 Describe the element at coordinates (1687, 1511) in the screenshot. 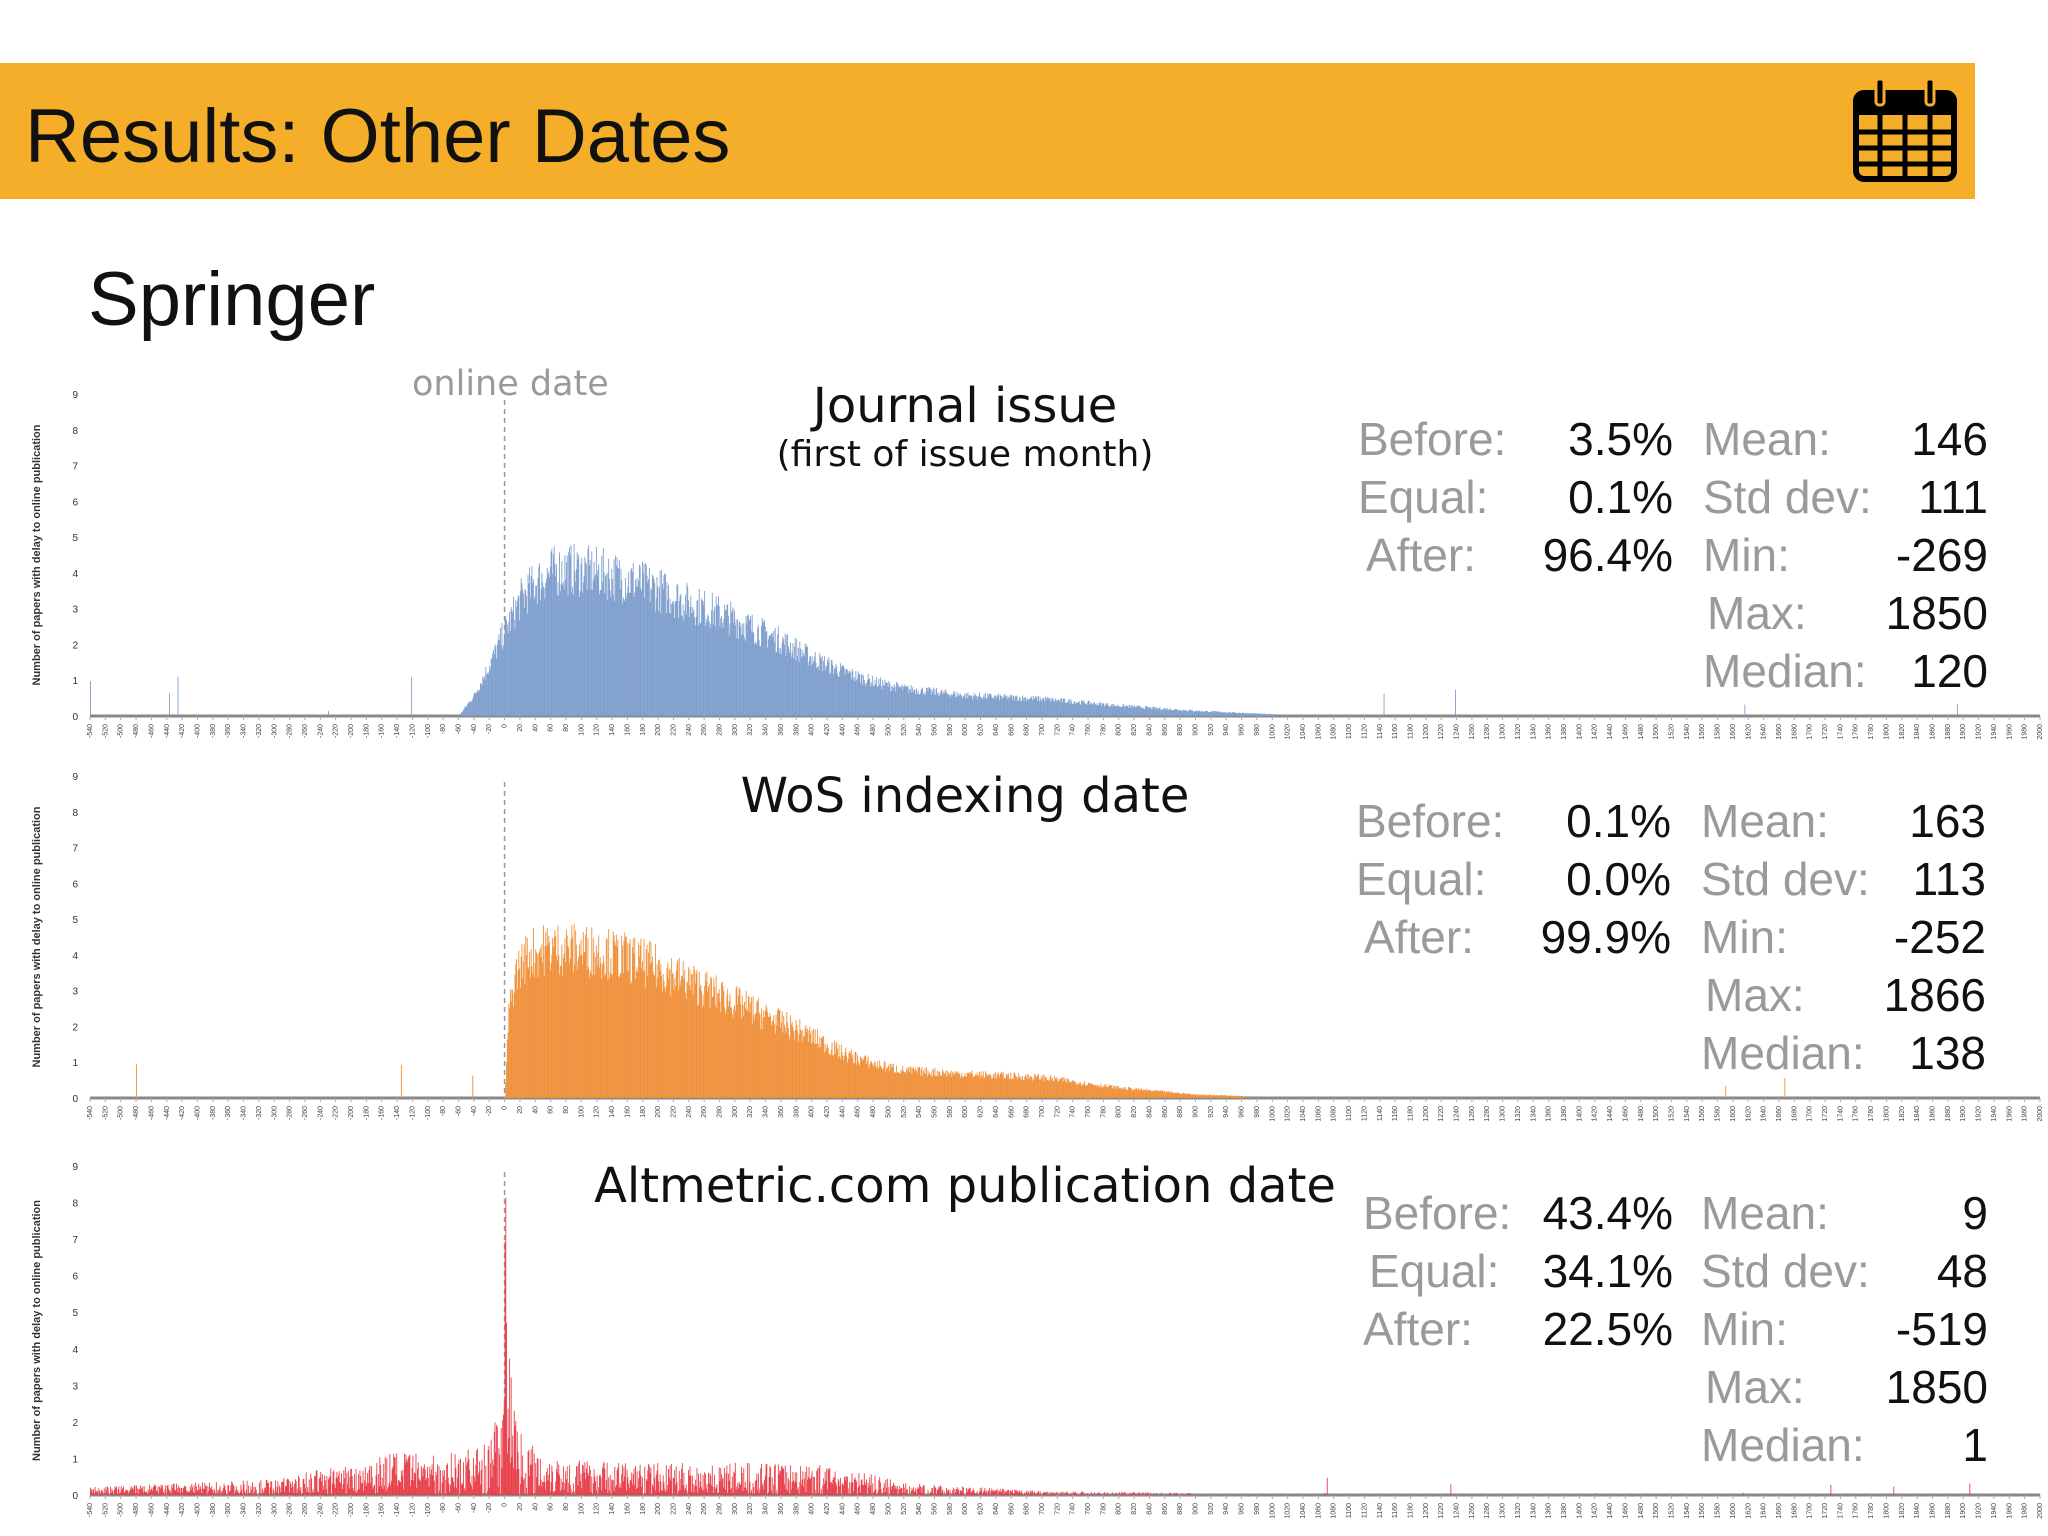

I see `x-tick-label: 1540` at that location.